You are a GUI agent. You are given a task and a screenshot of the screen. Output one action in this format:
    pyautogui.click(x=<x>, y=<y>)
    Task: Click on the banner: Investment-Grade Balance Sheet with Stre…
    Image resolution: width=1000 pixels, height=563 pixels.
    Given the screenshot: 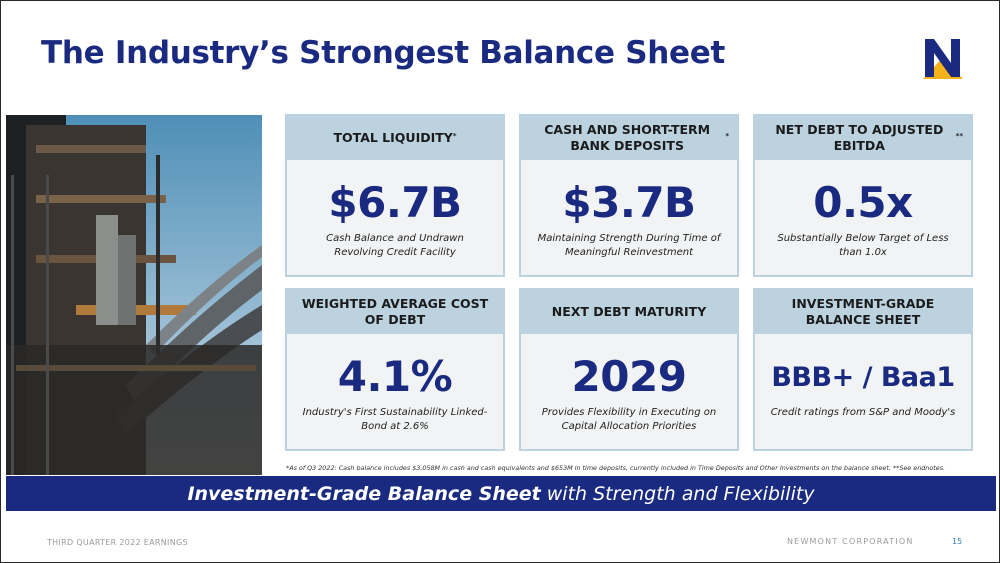 What is the action you would take?
    pyautogui.click(x=501, y=493)
    